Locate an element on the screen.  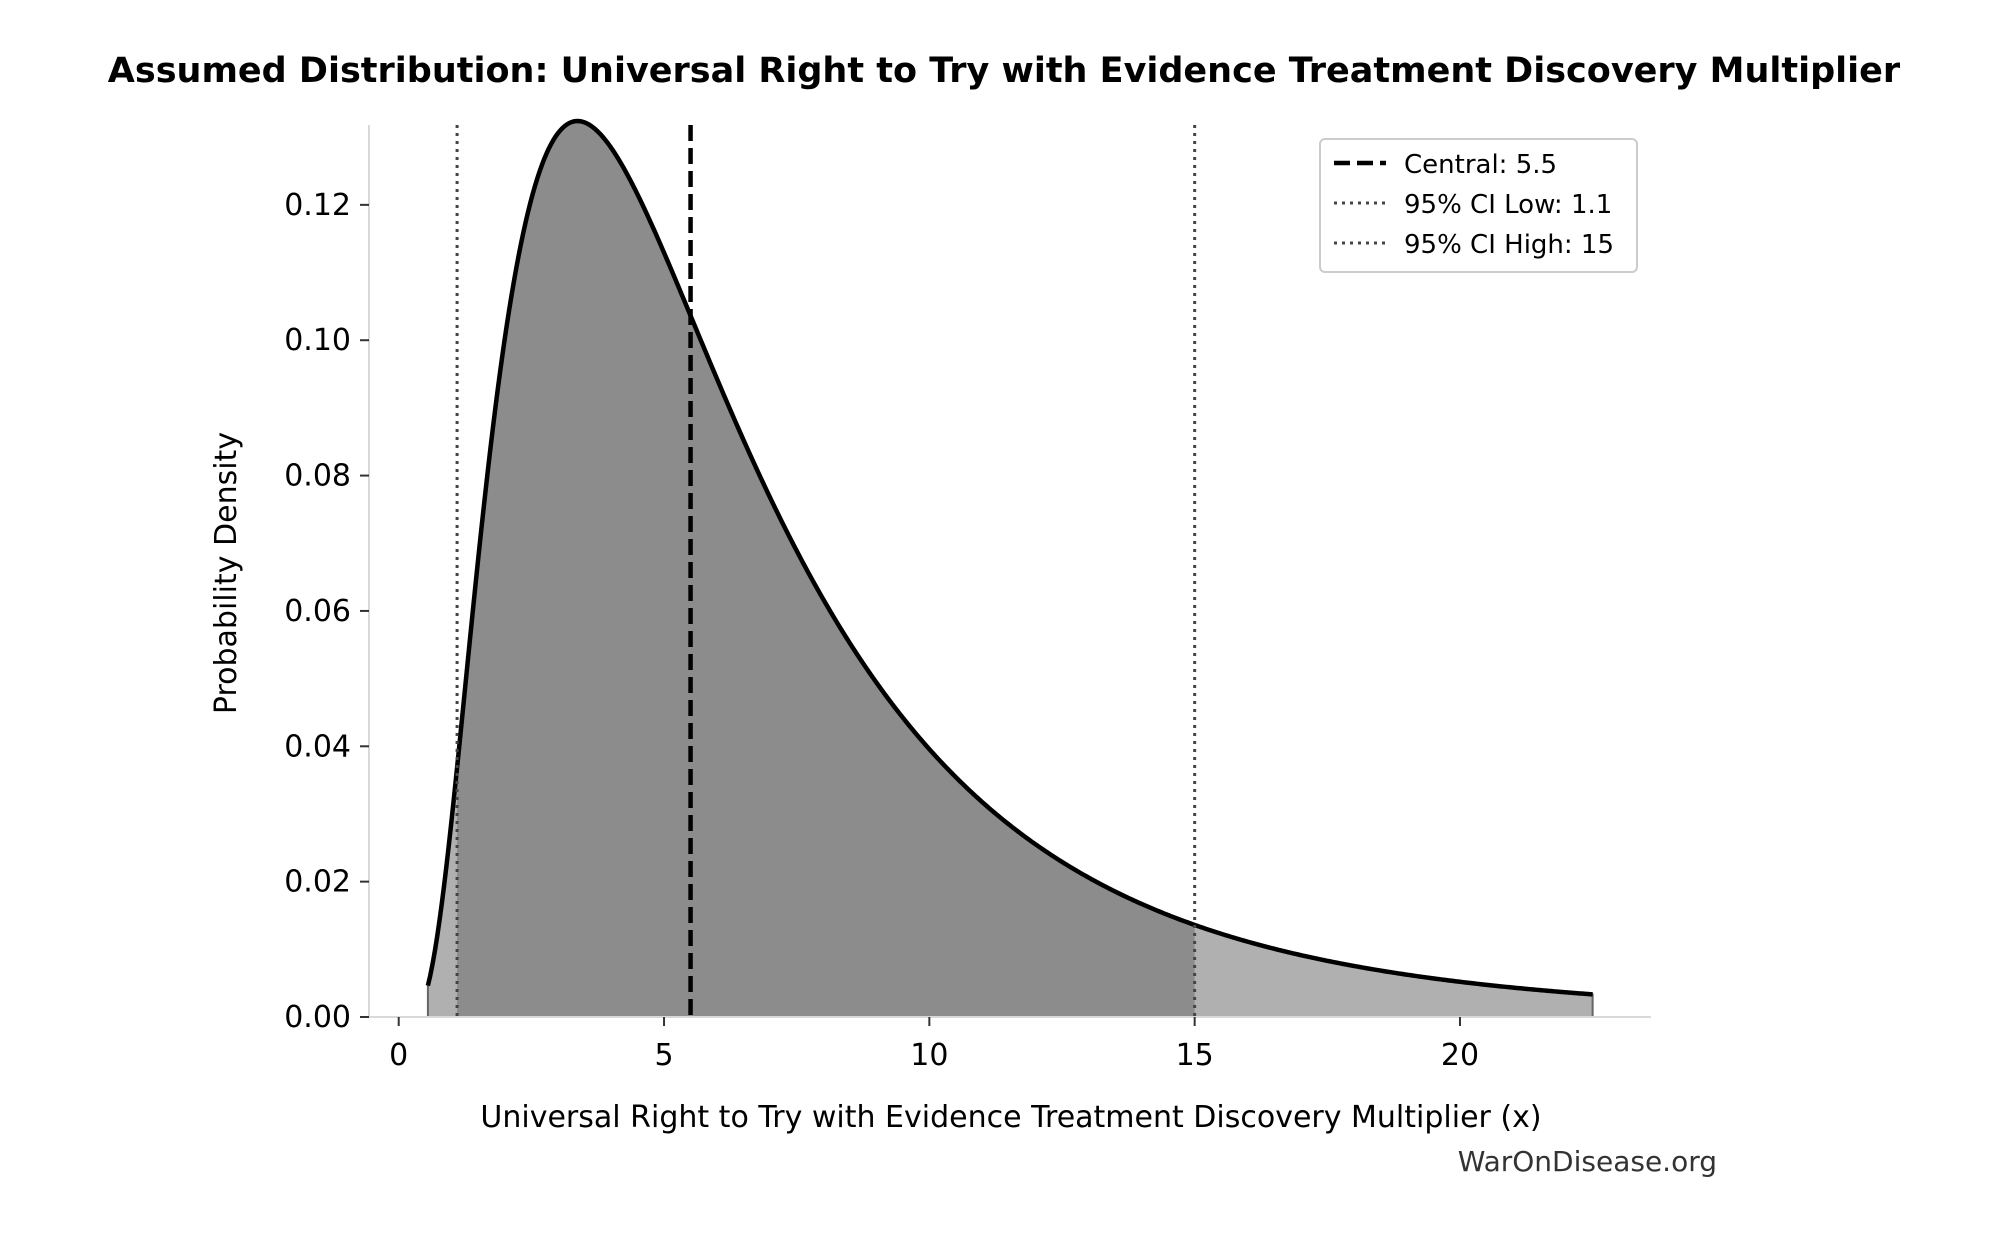
y-tick-label: 0.08 is located at coordinates (317, 476).